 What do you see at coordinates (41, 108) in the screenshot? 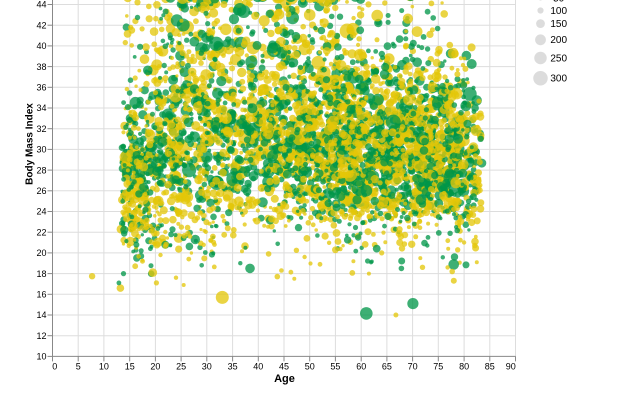
I see `svg-text: 34` at bounding box center [41, 108].